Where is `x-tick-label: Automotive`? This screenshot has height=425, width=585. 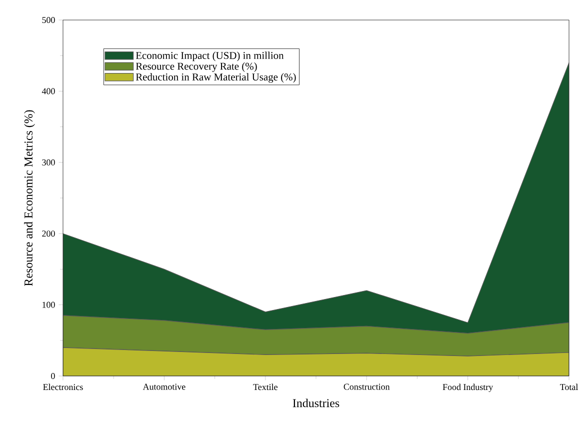
x-tick-label: Automotive is located at coordinates (164, 387).